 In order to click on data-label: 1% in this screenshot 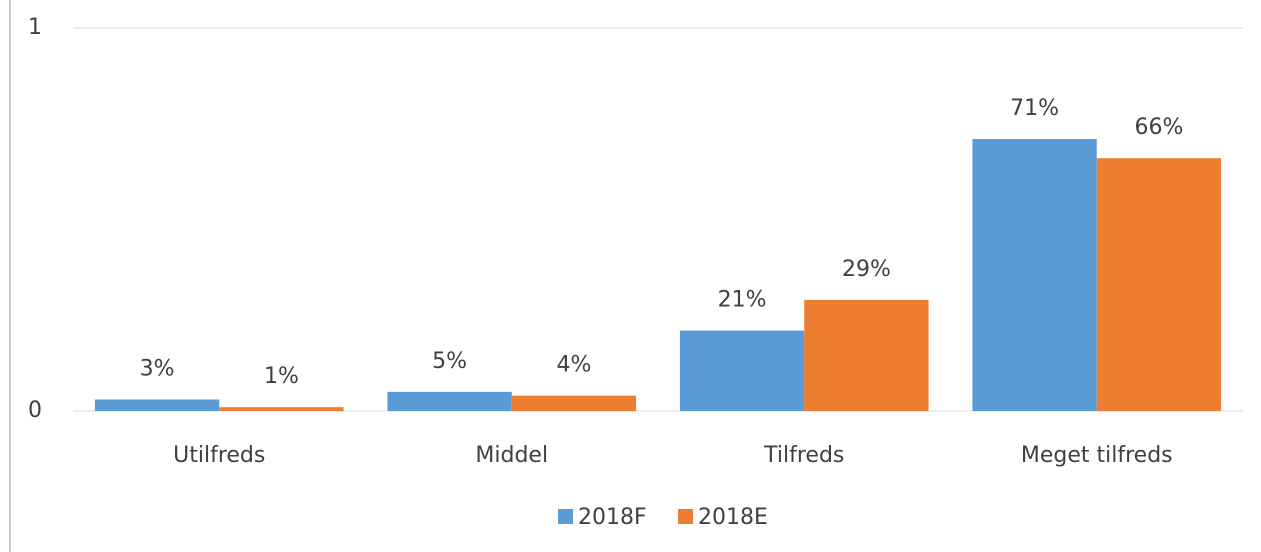, I will do `click(281, 376)`.